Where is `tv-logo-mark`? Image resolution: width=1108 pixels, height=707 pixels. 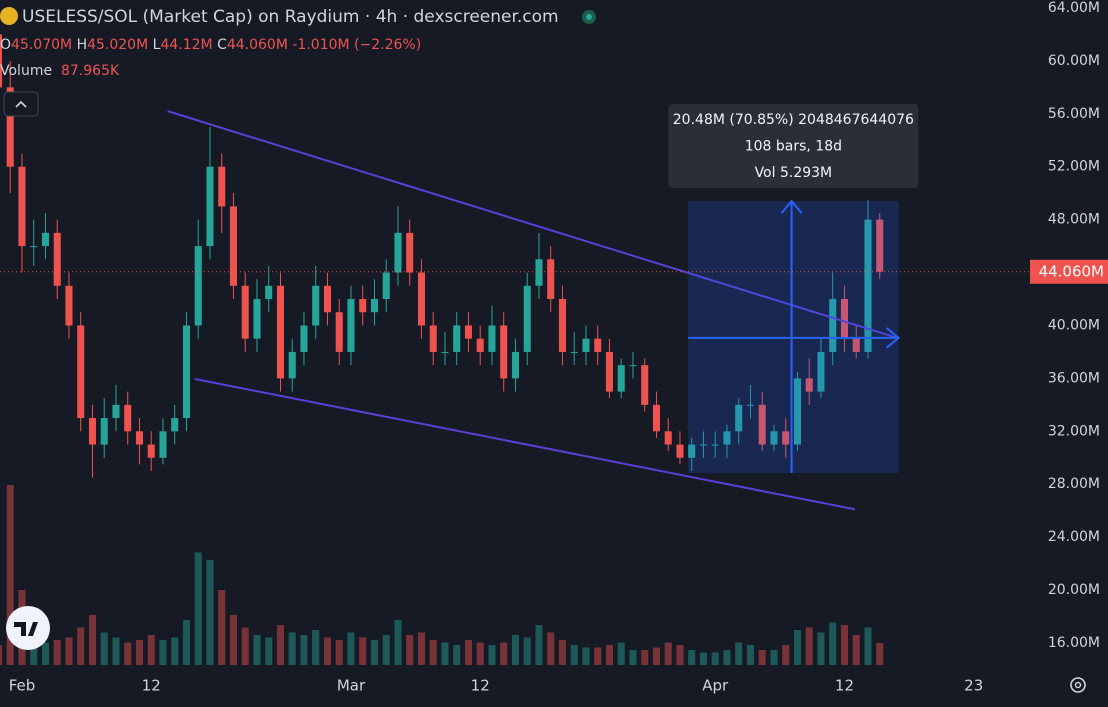
tv-logo-mark is located at coordinates (26, 629).